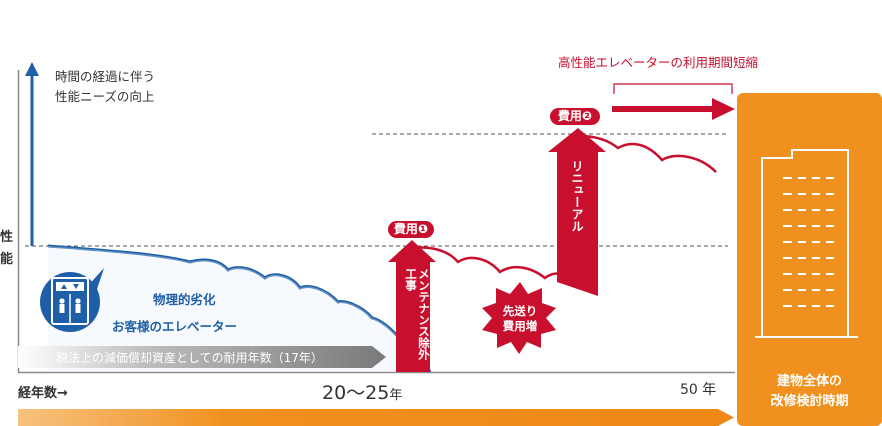 Image resolution: width=882 pixels, height=426 pixels. I want to click on timeline-arrow, so click(376, 417).